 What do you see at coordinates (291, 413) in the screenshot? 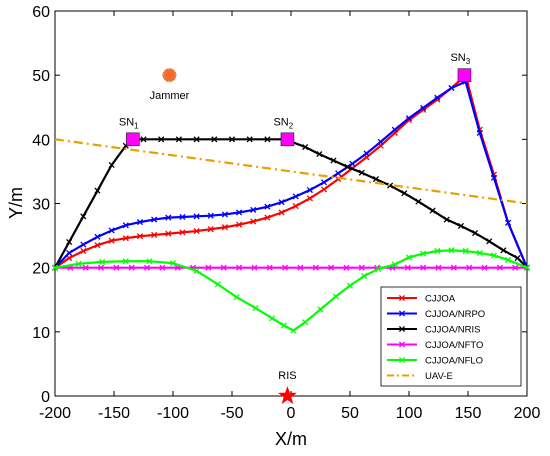
I see `x-tick-label: 0` at bounding box center [291, 413].